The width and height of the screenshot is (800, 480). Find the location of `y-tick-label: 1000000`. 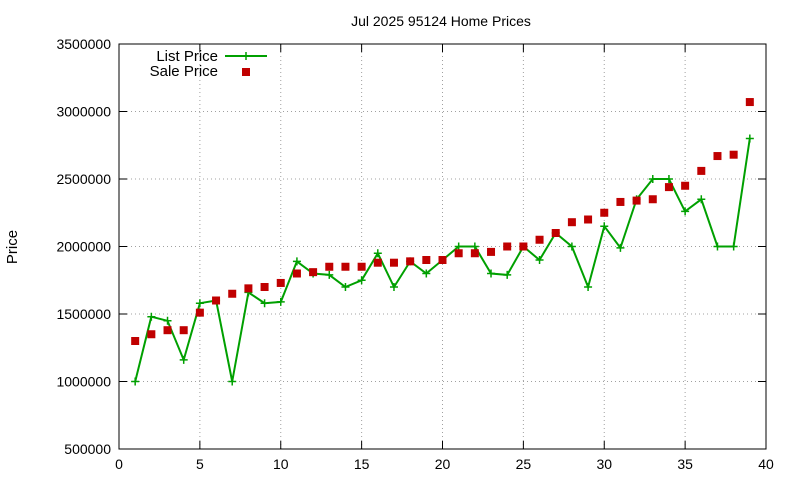

y-tick-label: 1000000 is located at coordinates (83, 382).